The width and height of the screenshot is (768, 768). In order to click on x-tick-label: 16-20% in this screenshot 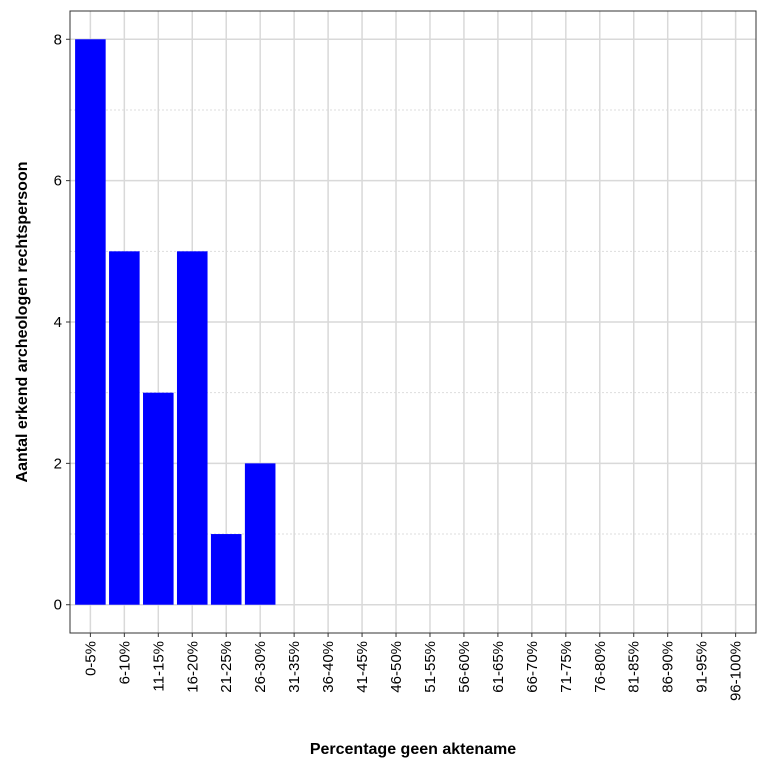, I will do `click(192, 667)`.